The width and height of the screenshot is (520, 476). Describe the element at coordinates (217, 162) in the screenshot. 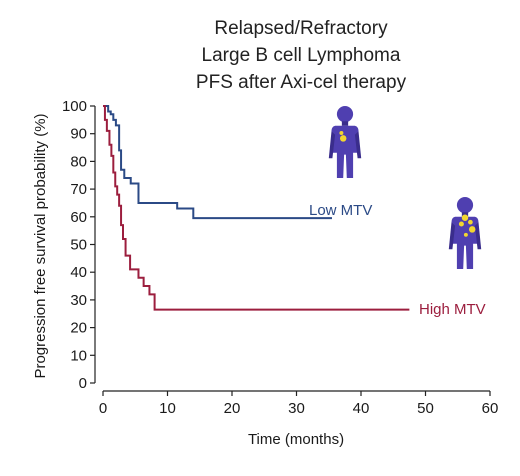

I see `low-mtv-curve` at that location.